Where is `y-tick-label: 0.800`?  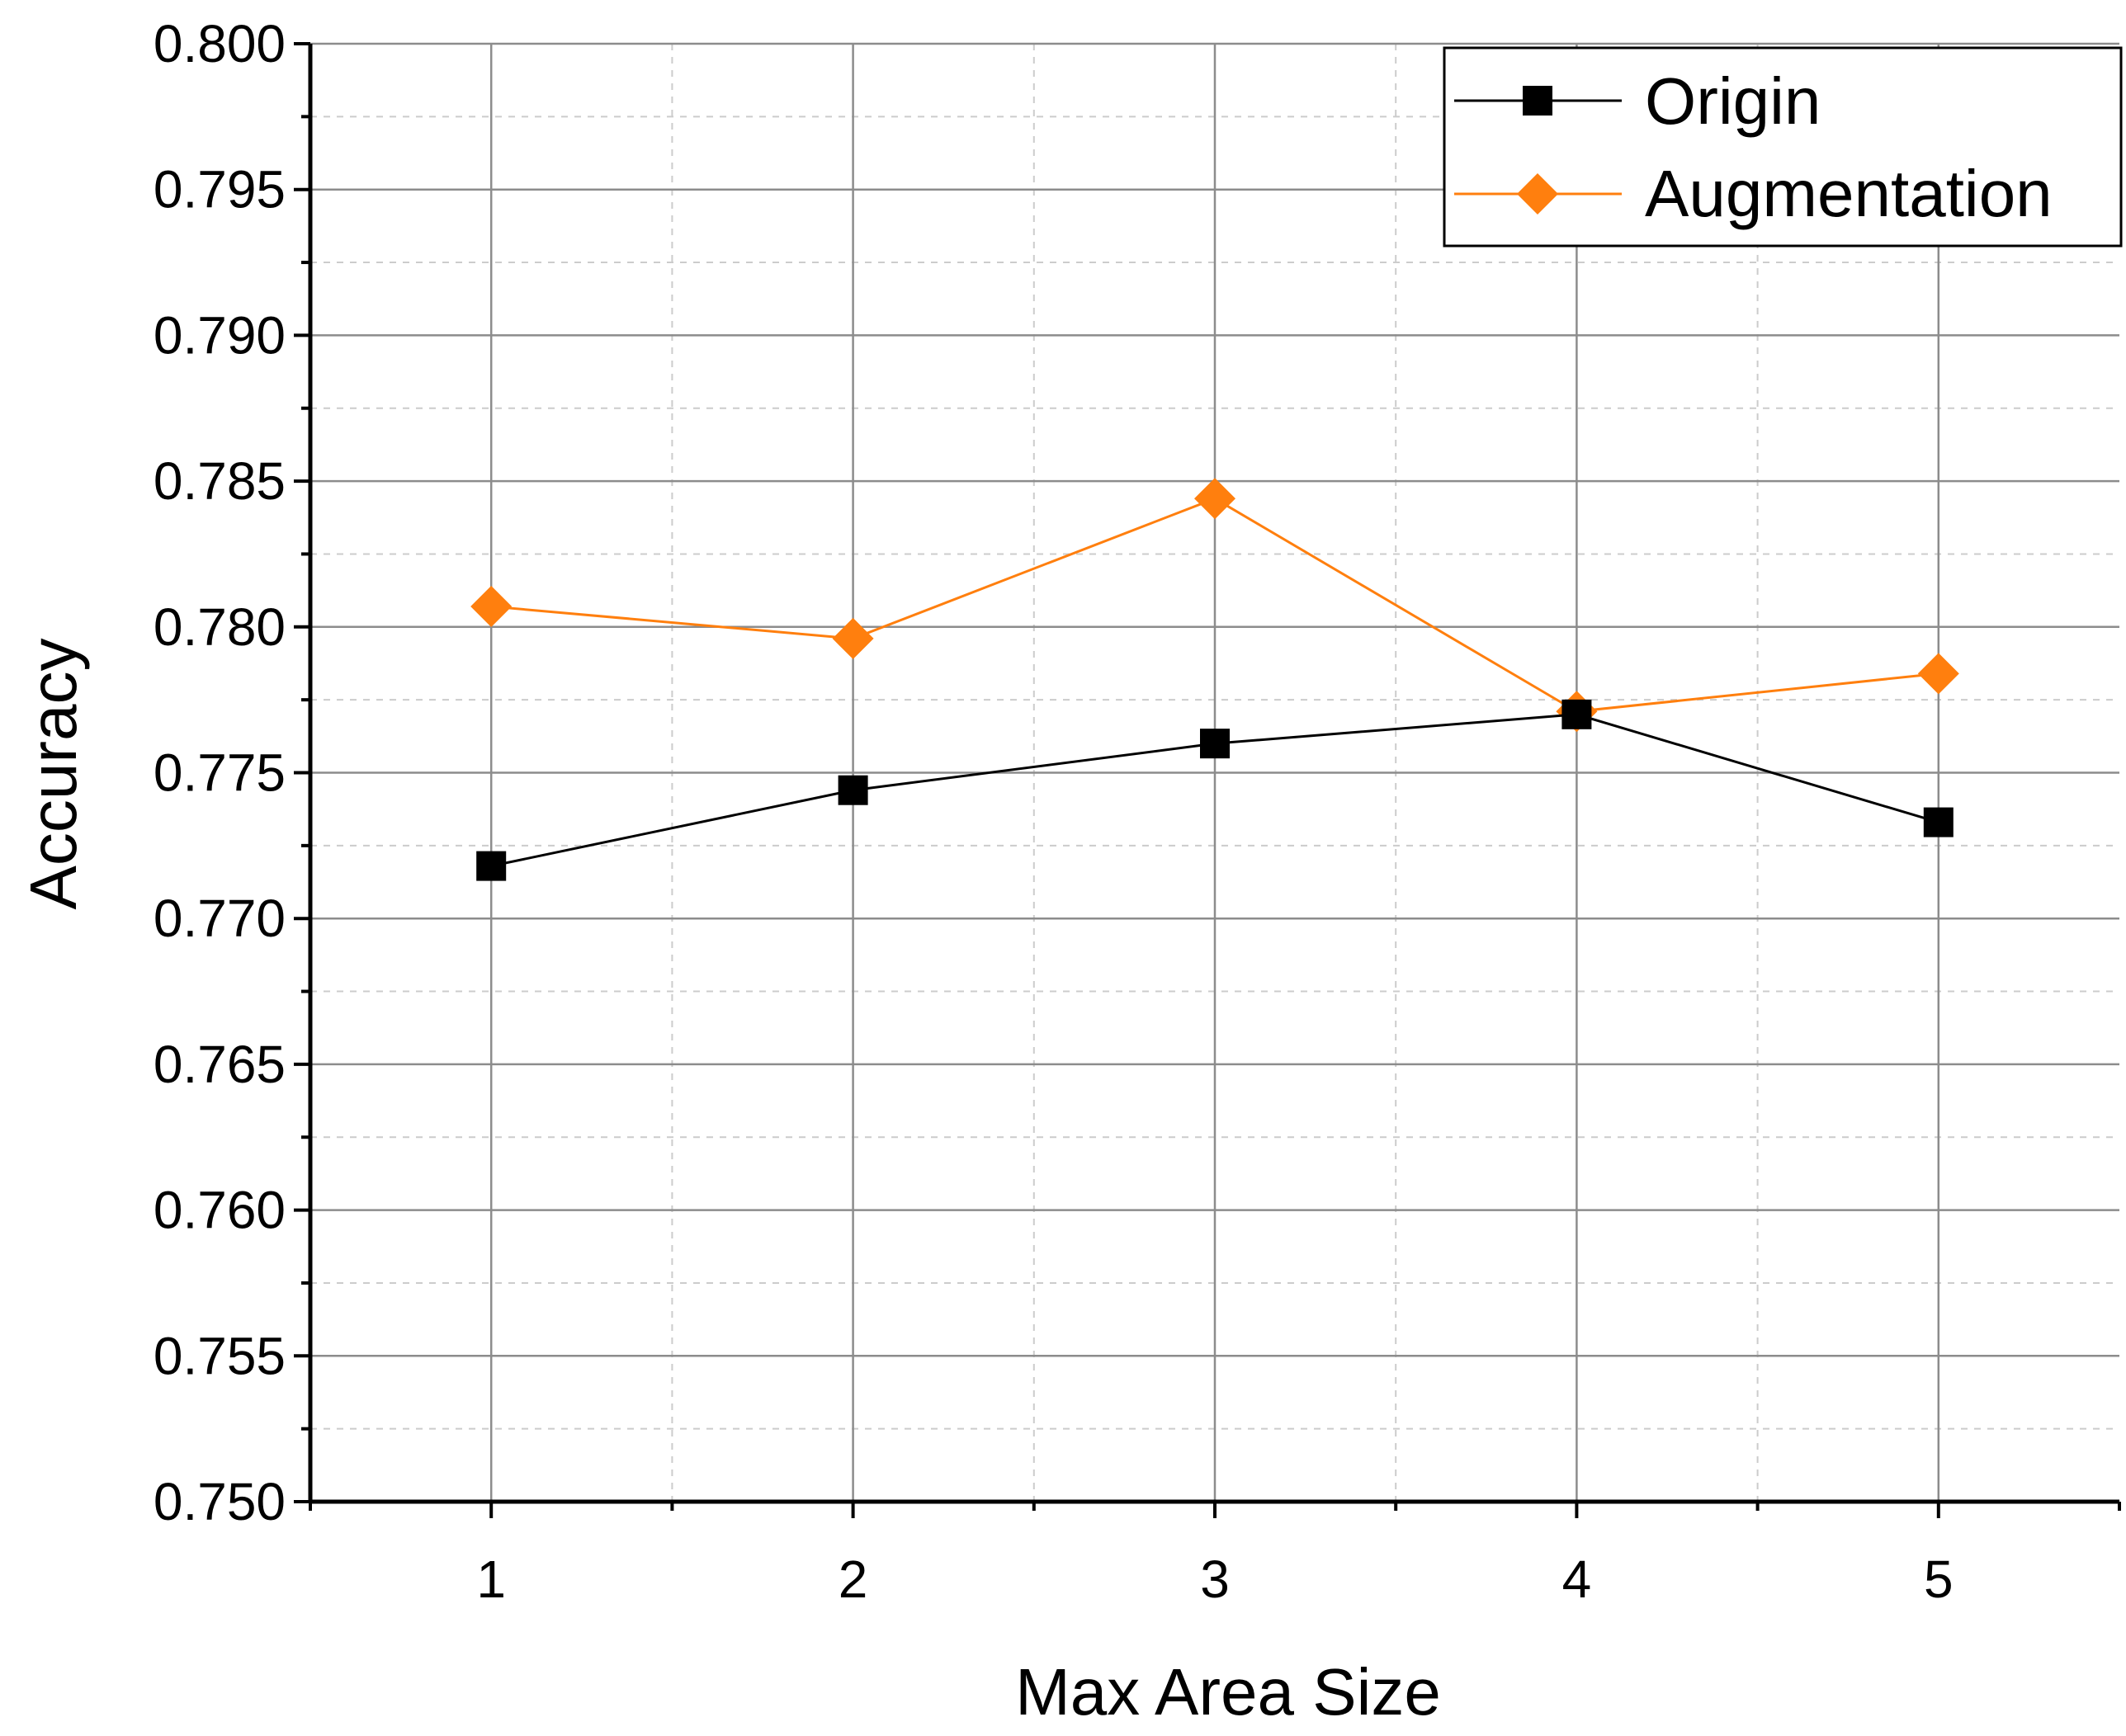
y-tick-label: 0.800 is located at coordinates (220, 43).